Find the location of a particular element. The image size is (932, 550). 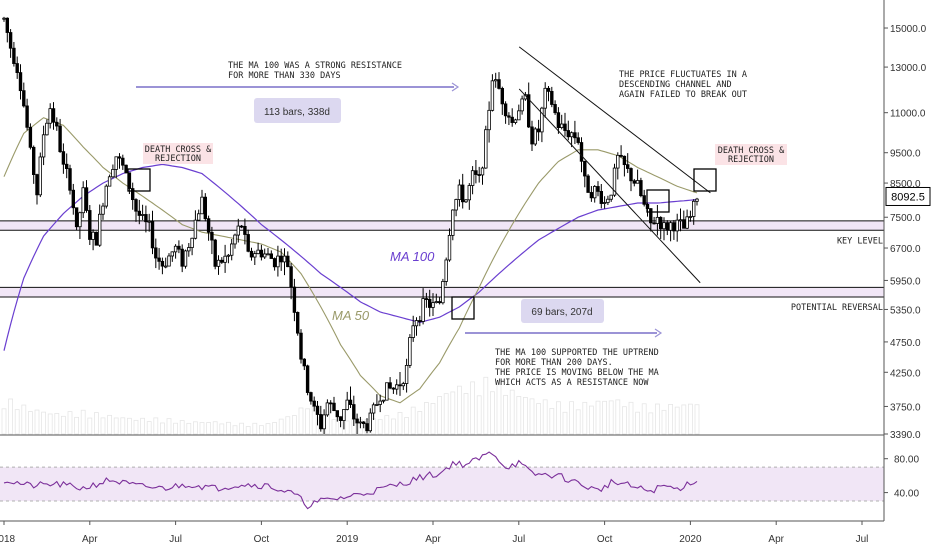

time-tick-label: Jul is located at coordinates (518, 539).